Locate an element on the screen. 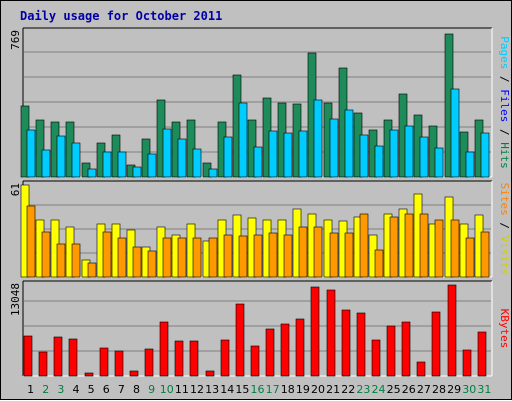  x-tick-label-day-23: 23 is located at coordinates (363, 389).